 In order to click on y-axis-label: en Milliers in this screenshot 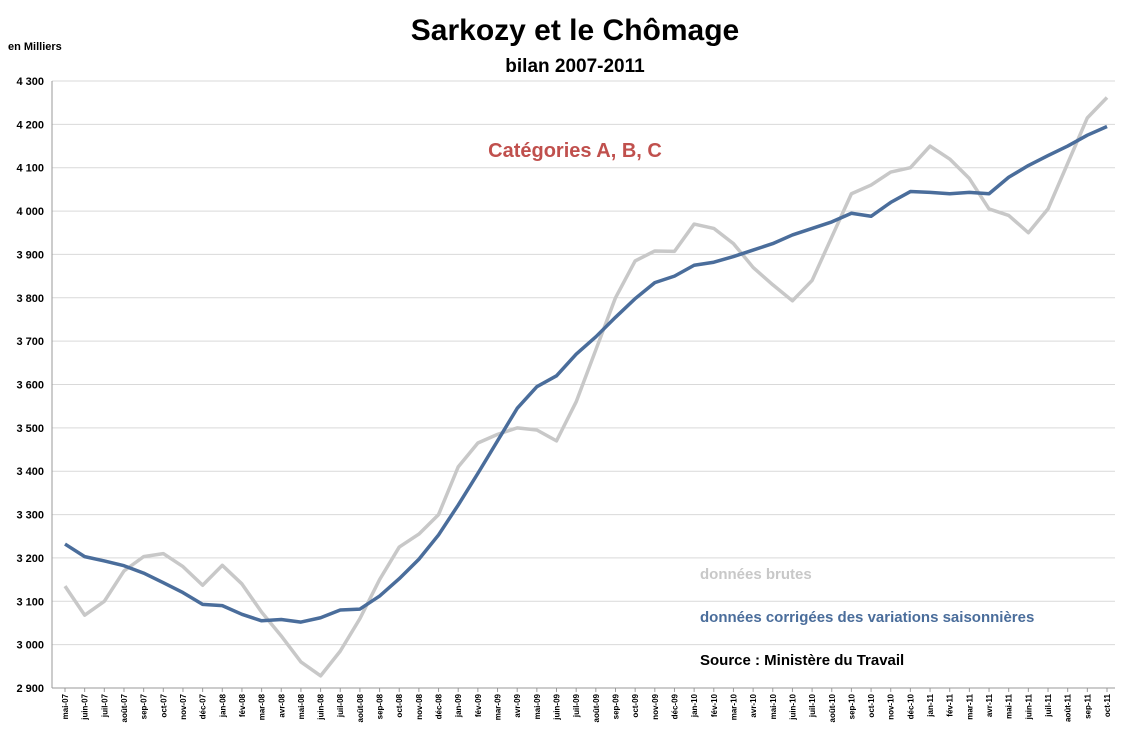, I will do `click(35, 47)`.